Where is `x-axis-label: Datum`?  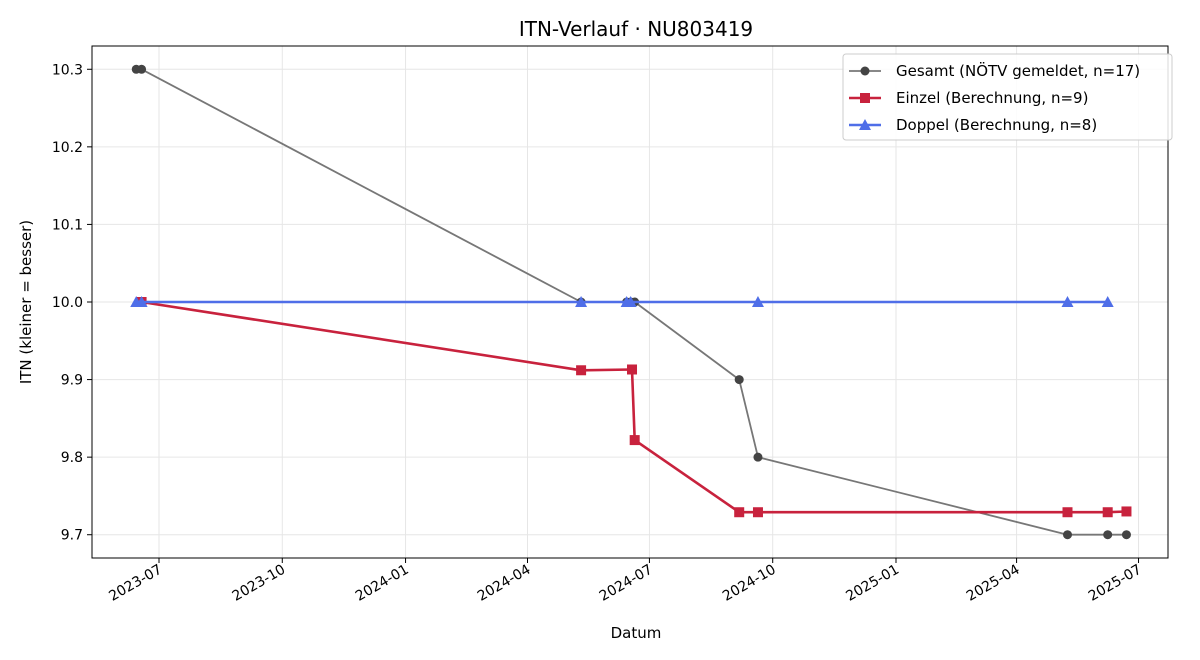
x-axis-label: Datum is located at coordinates (636, 633).